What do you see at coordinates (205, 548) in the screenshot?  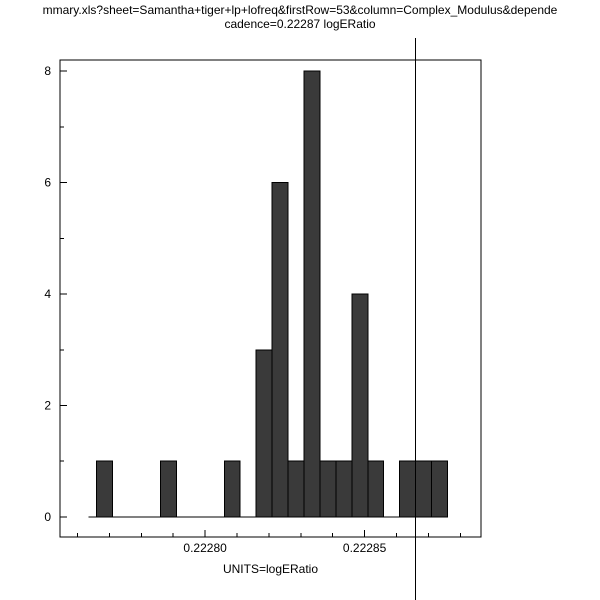 I see `x-tick-label: 0.22280` at bounding box center [205, 548].